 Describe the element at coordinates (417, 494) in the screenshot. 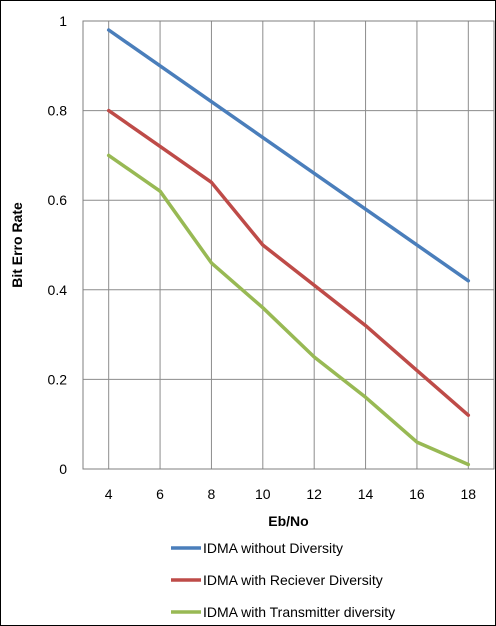

I see `x-tick-label-6: 16` at that location.